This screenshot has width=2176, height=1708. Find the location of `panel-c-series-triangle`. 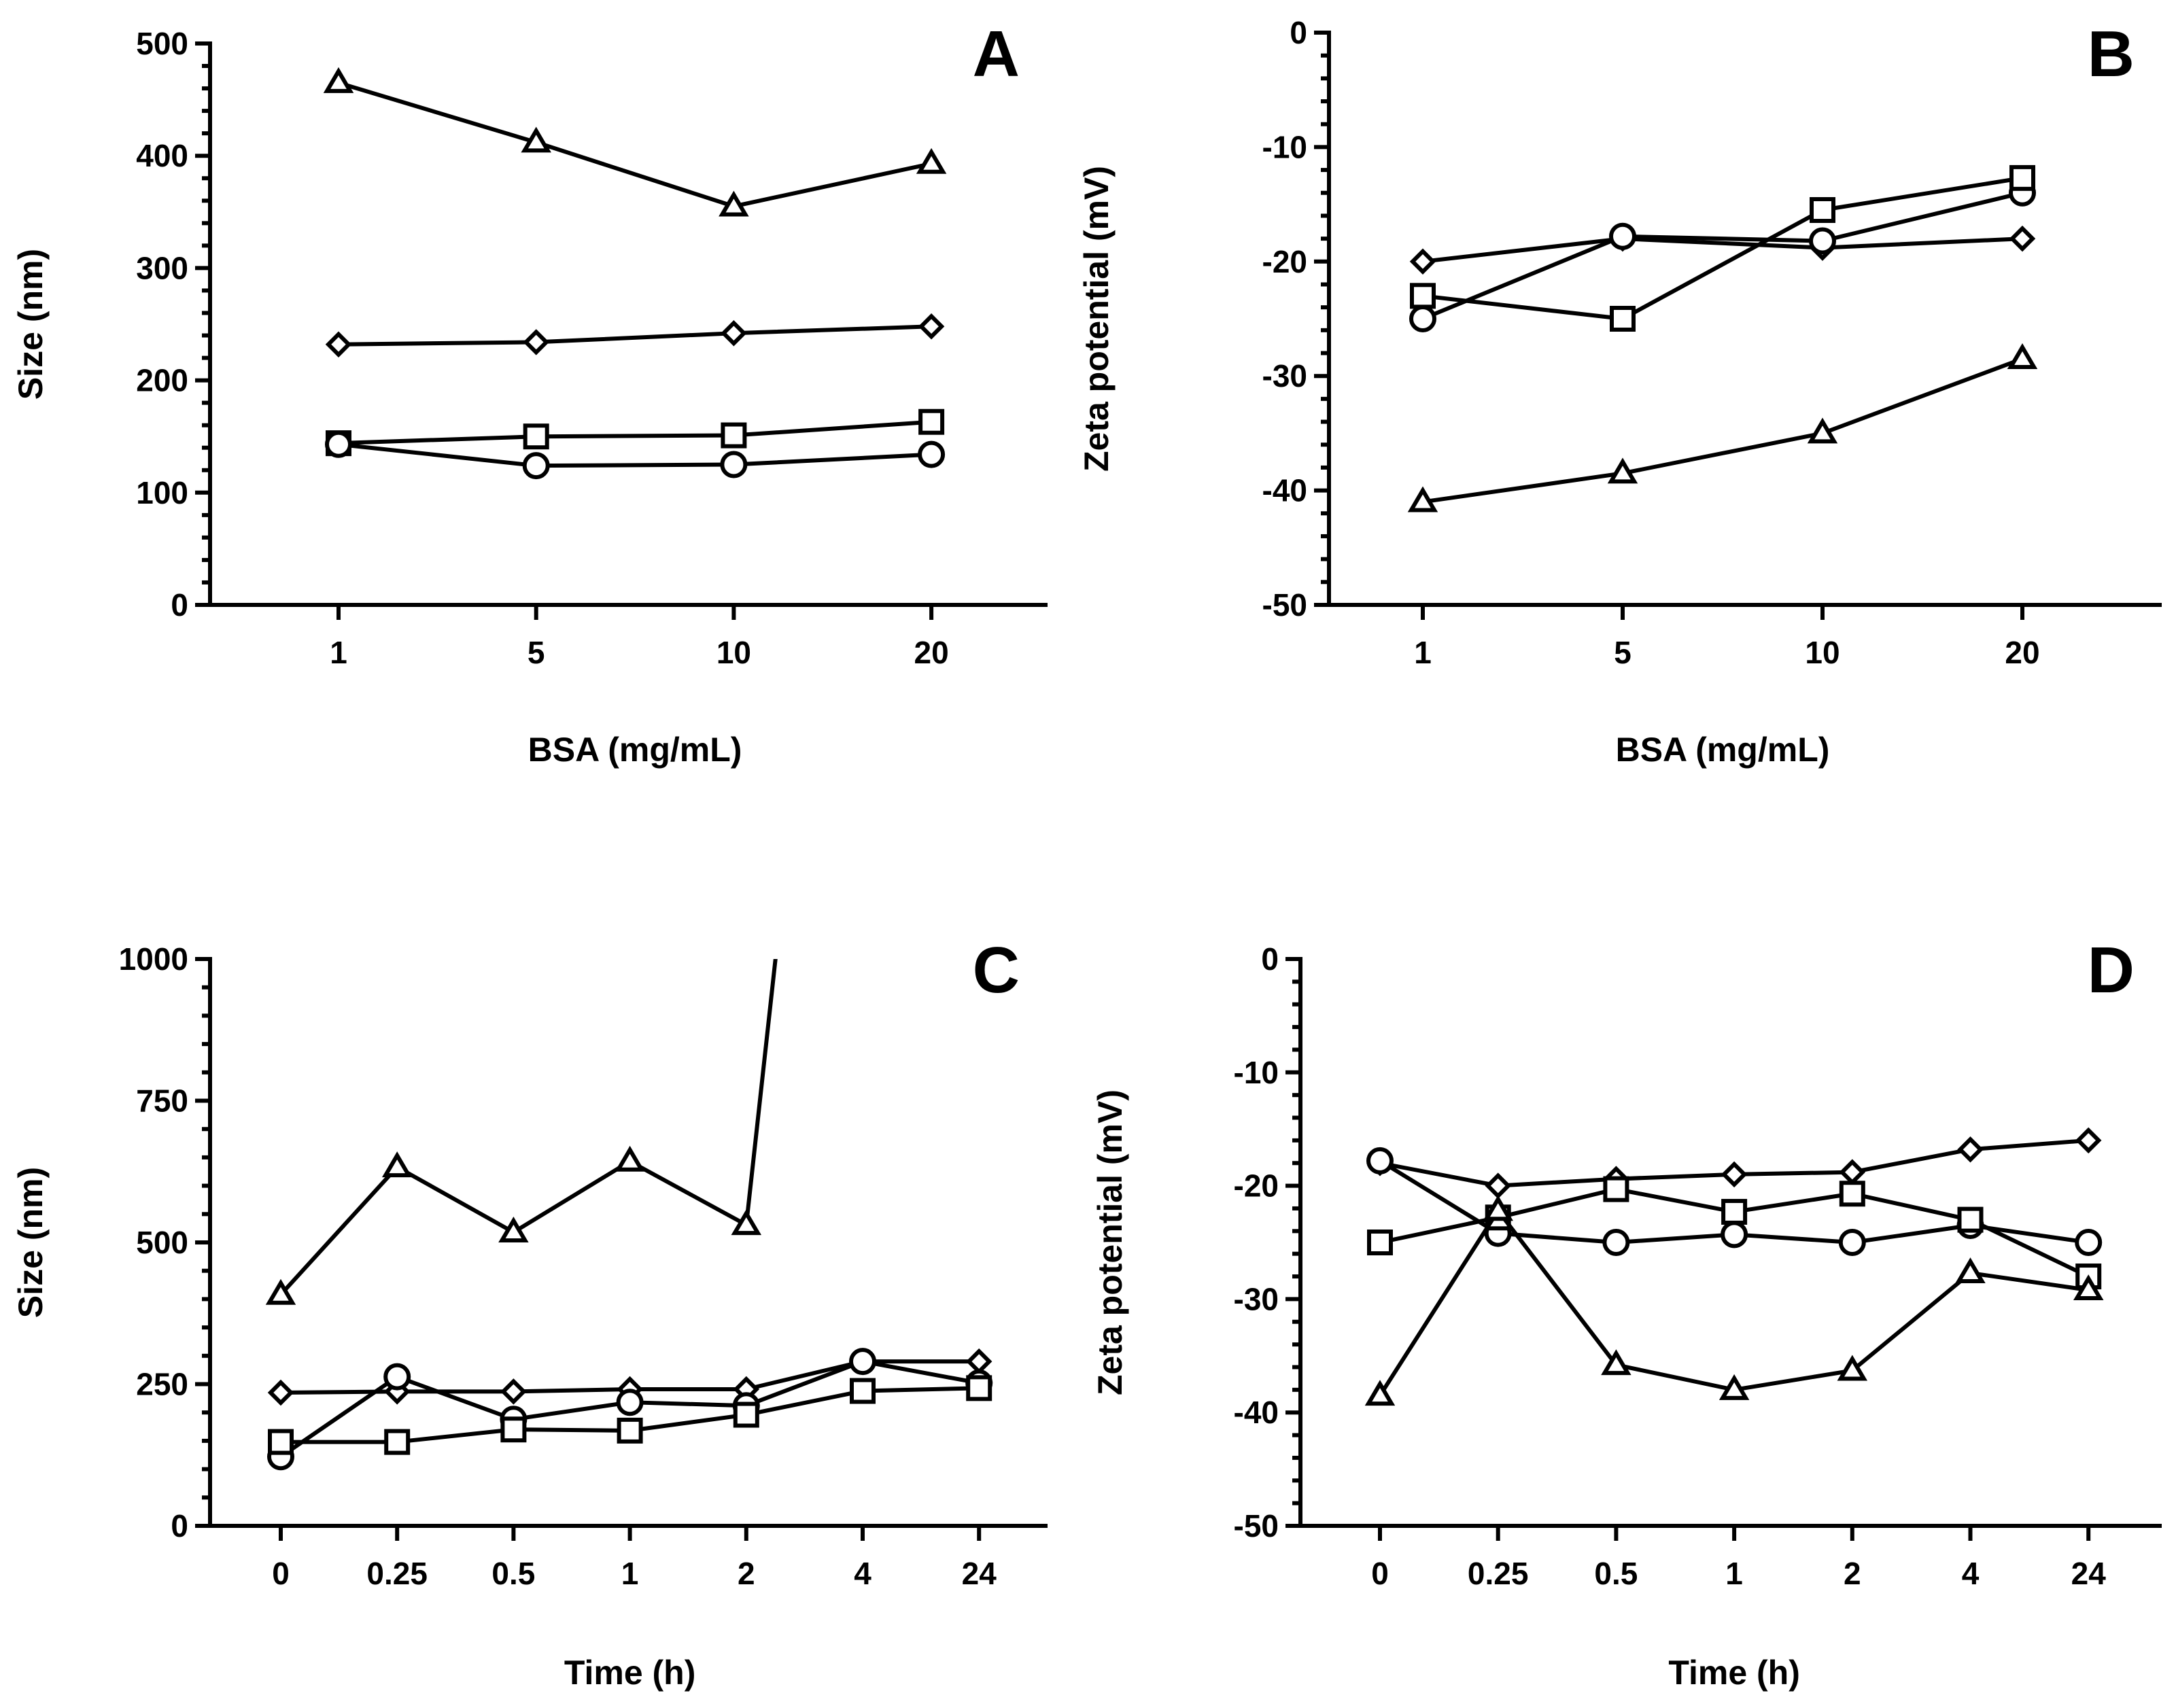

panel-c-series-triangle is located at coordinates (521, 1132).